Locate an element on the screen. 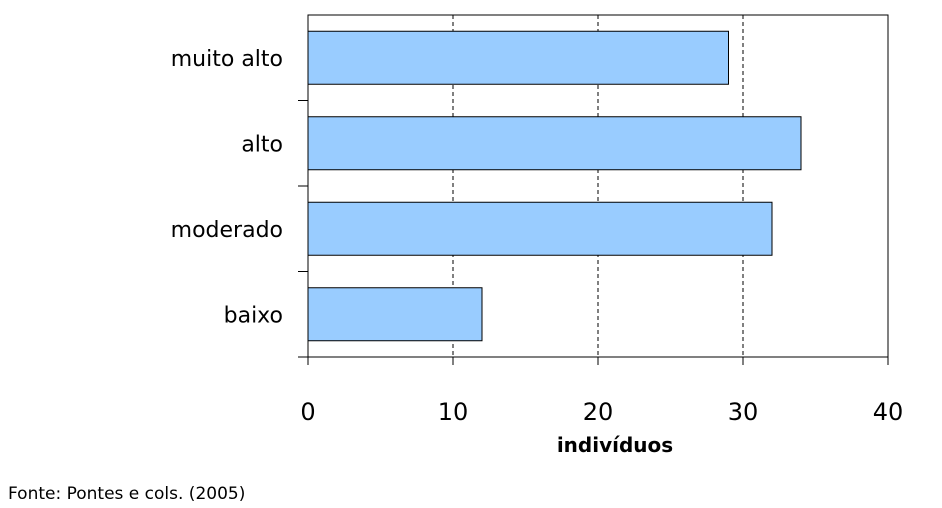  x-tick-label-10: 10 is located at coordinates (453, 412).